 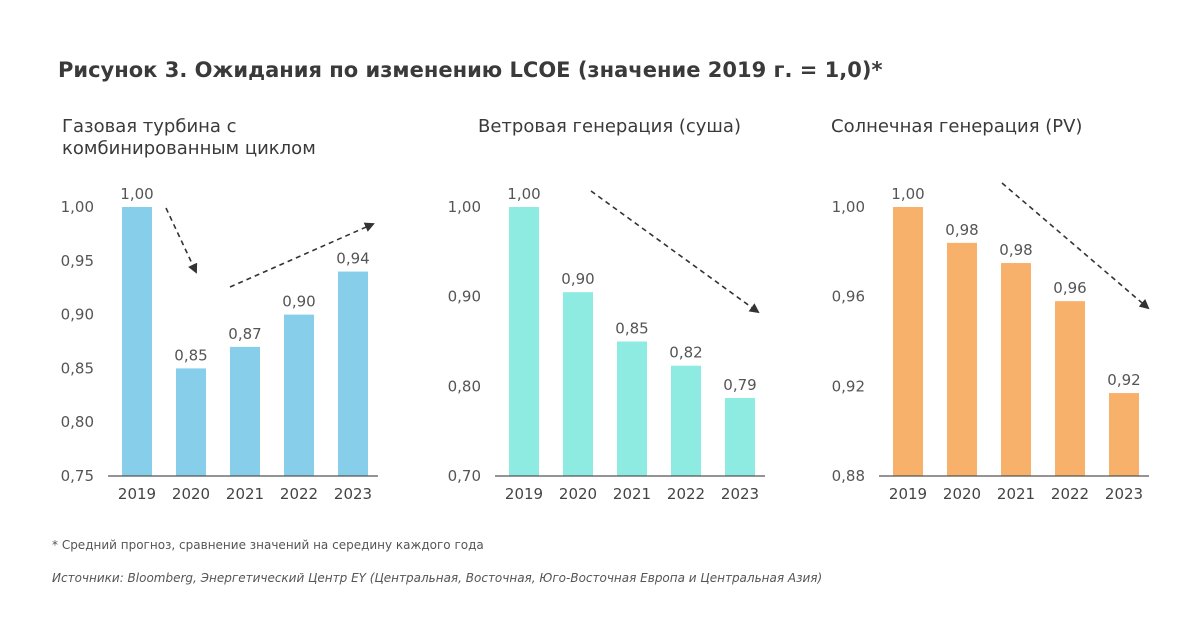 I want to click on y-tick-label: 0,70, so click(x=464, y=476).